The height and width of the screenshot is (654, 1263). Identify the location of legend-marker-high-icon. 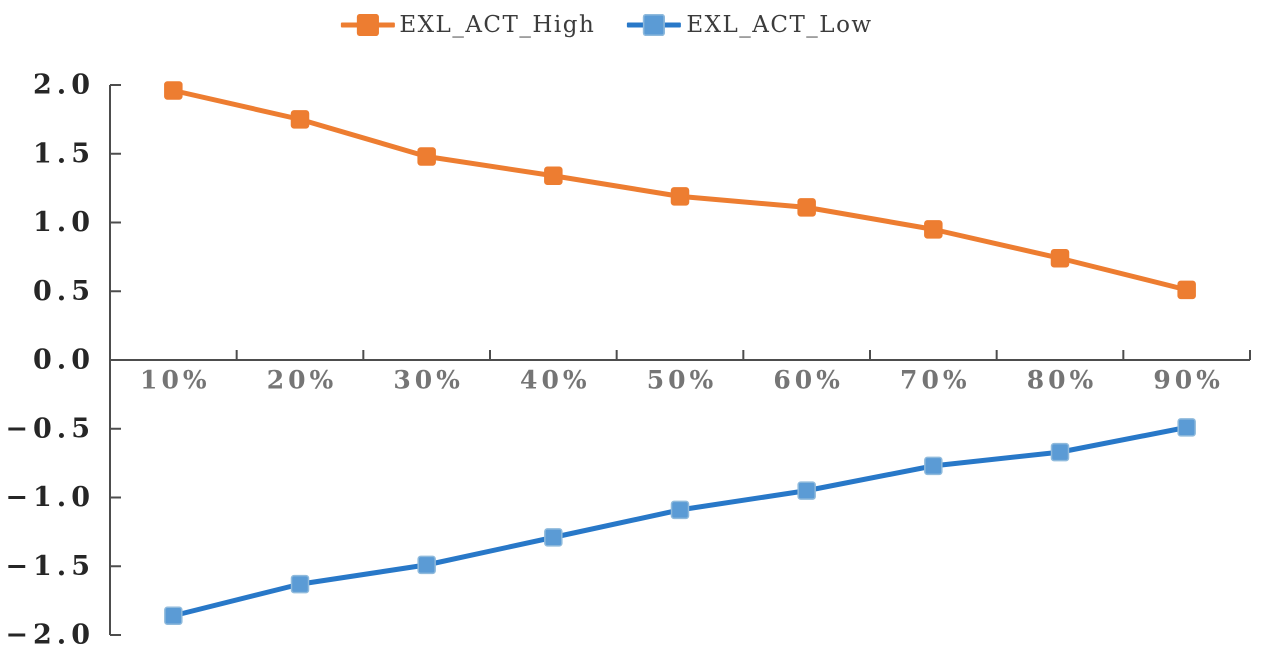
(367, 25).